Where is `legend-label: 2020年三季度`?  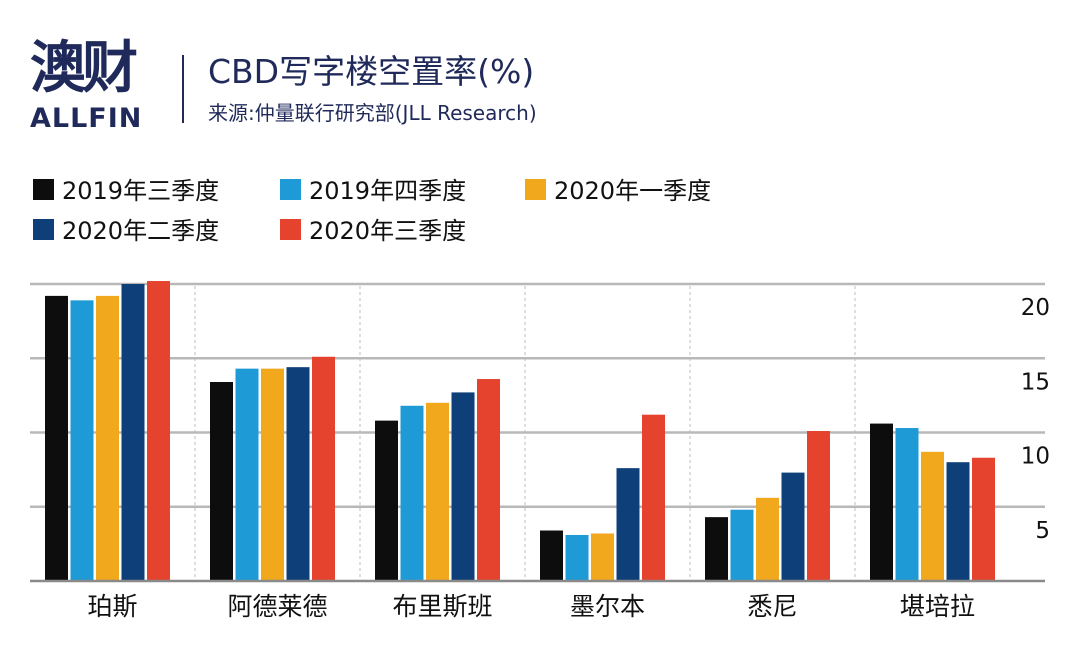 legend-label: 2020年三季度 is located at coordinates (387, 231).